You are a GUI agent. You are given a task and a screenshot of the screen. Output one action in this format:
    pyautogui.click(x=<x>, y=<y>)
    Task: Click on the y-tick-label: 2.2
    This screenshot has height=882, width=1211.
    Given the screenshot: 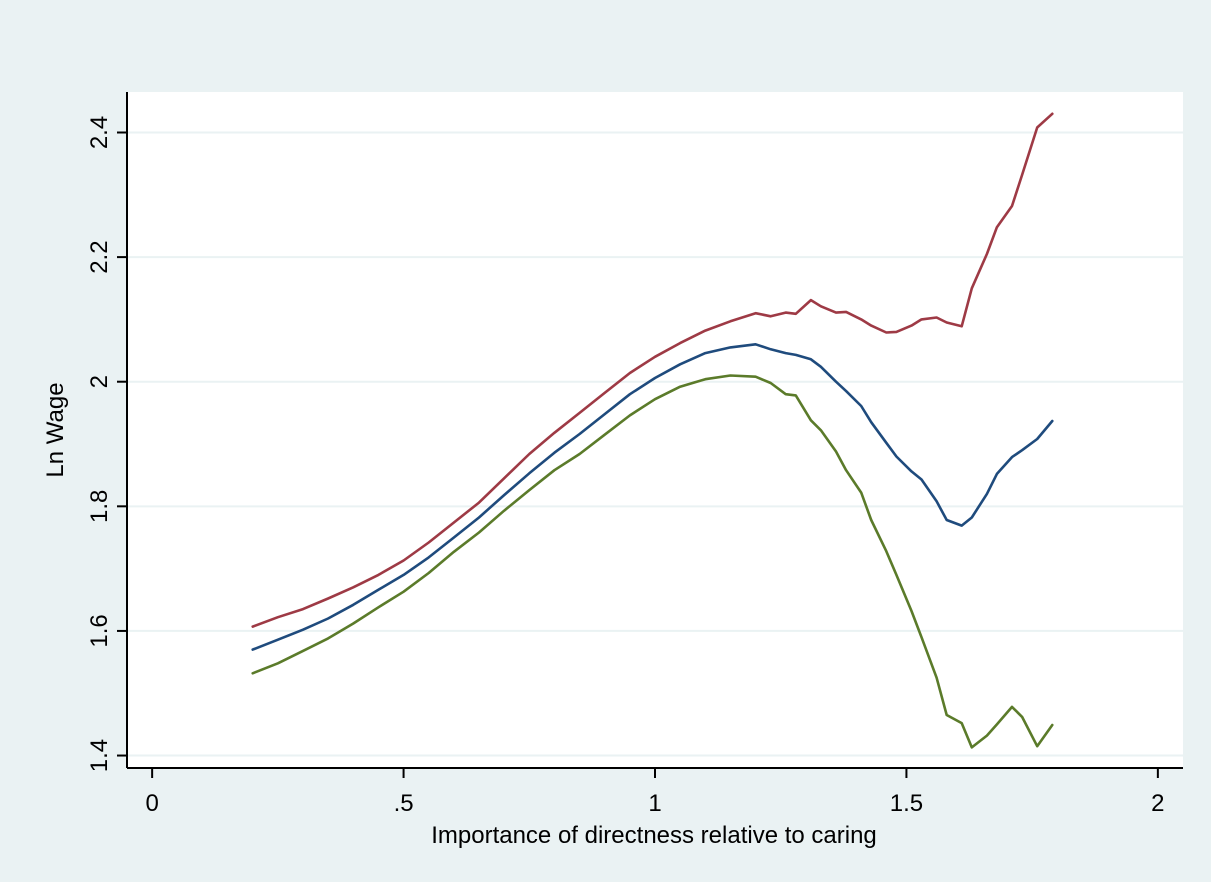 What is the action you would take?
    pyautogui.click(x=99, y=256)
    